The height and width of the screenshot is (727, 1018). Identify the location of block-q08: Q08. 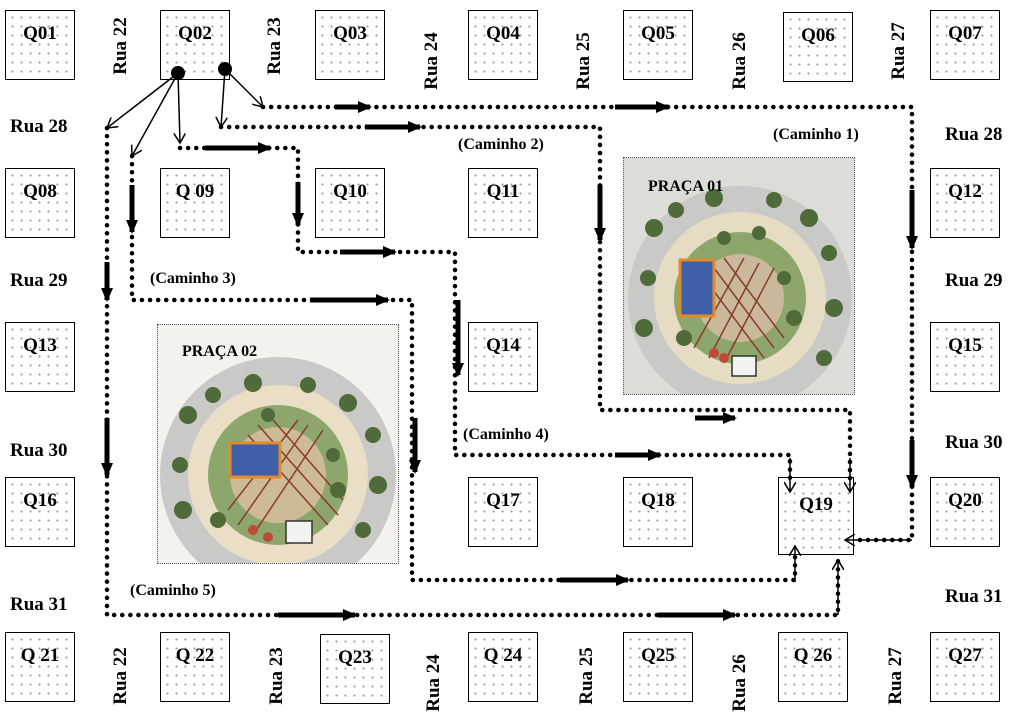
(40, 203).